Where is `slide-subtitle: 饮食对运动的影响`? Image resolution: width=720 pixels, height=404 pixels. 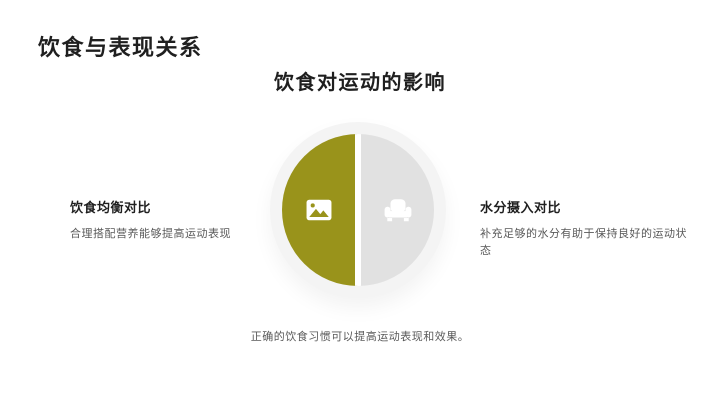 slide-subtitle: 饮食对运动的影响 is located at coordinates (360, 83).